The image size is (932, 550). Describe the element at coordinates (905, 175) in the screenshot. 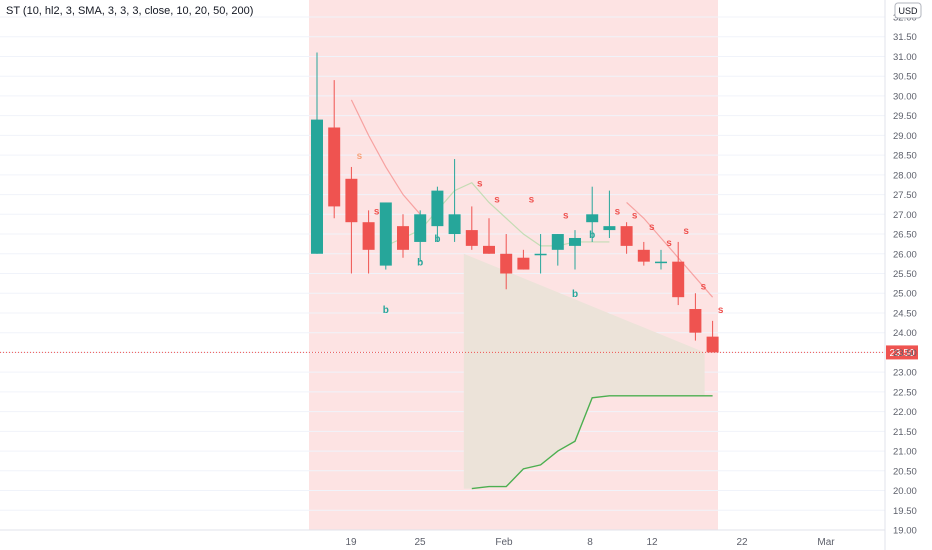

I see `y-tick-label: 28.00` at that location.